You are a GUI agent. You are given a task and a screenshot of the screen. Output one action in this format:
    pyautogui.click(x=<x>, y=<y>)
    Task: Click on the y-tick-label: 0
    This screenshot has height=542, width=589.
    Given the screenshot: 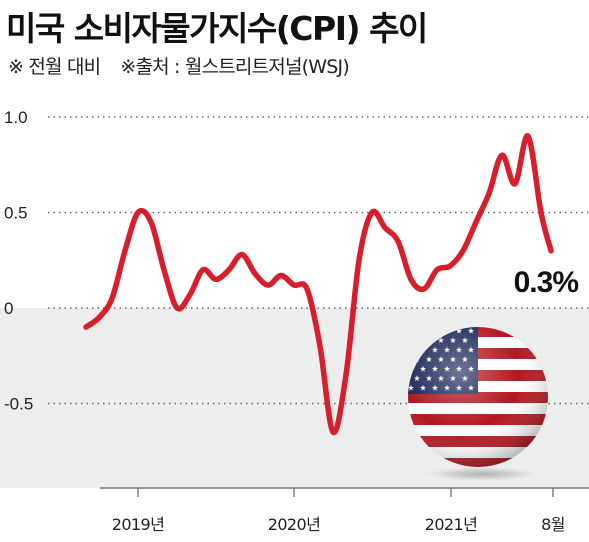 What is the action you would take?
    pyautogui.click(x=8, y=308)
    